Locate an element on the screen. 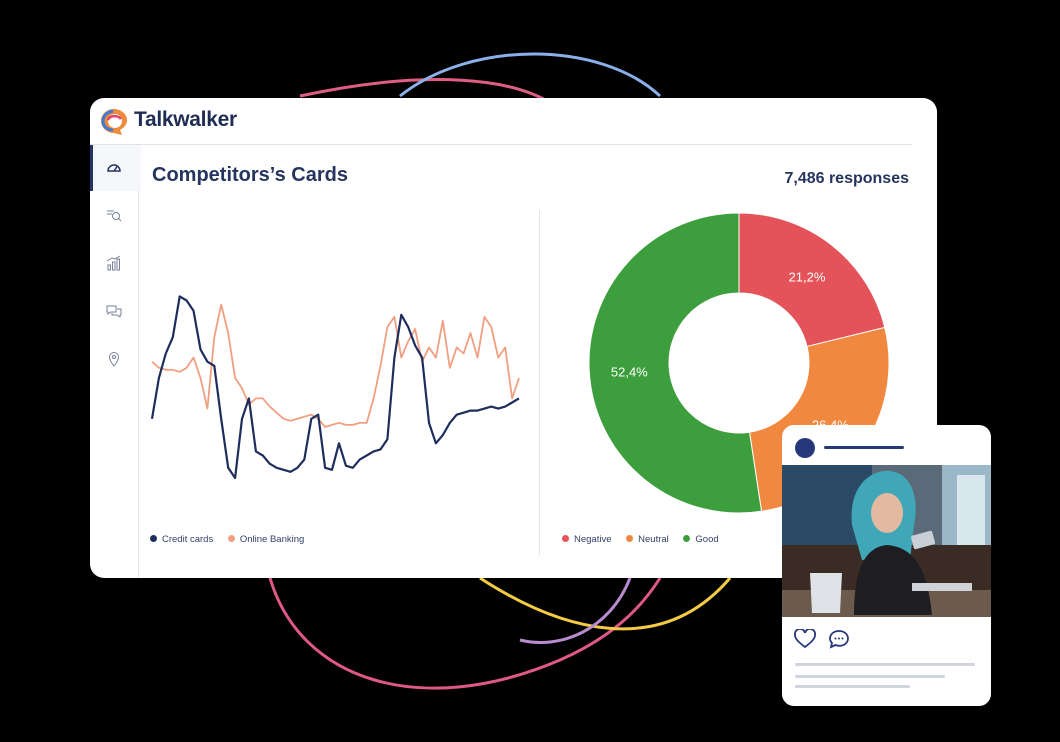  chat-bubbles-icon is located at coordinates (114, 311).